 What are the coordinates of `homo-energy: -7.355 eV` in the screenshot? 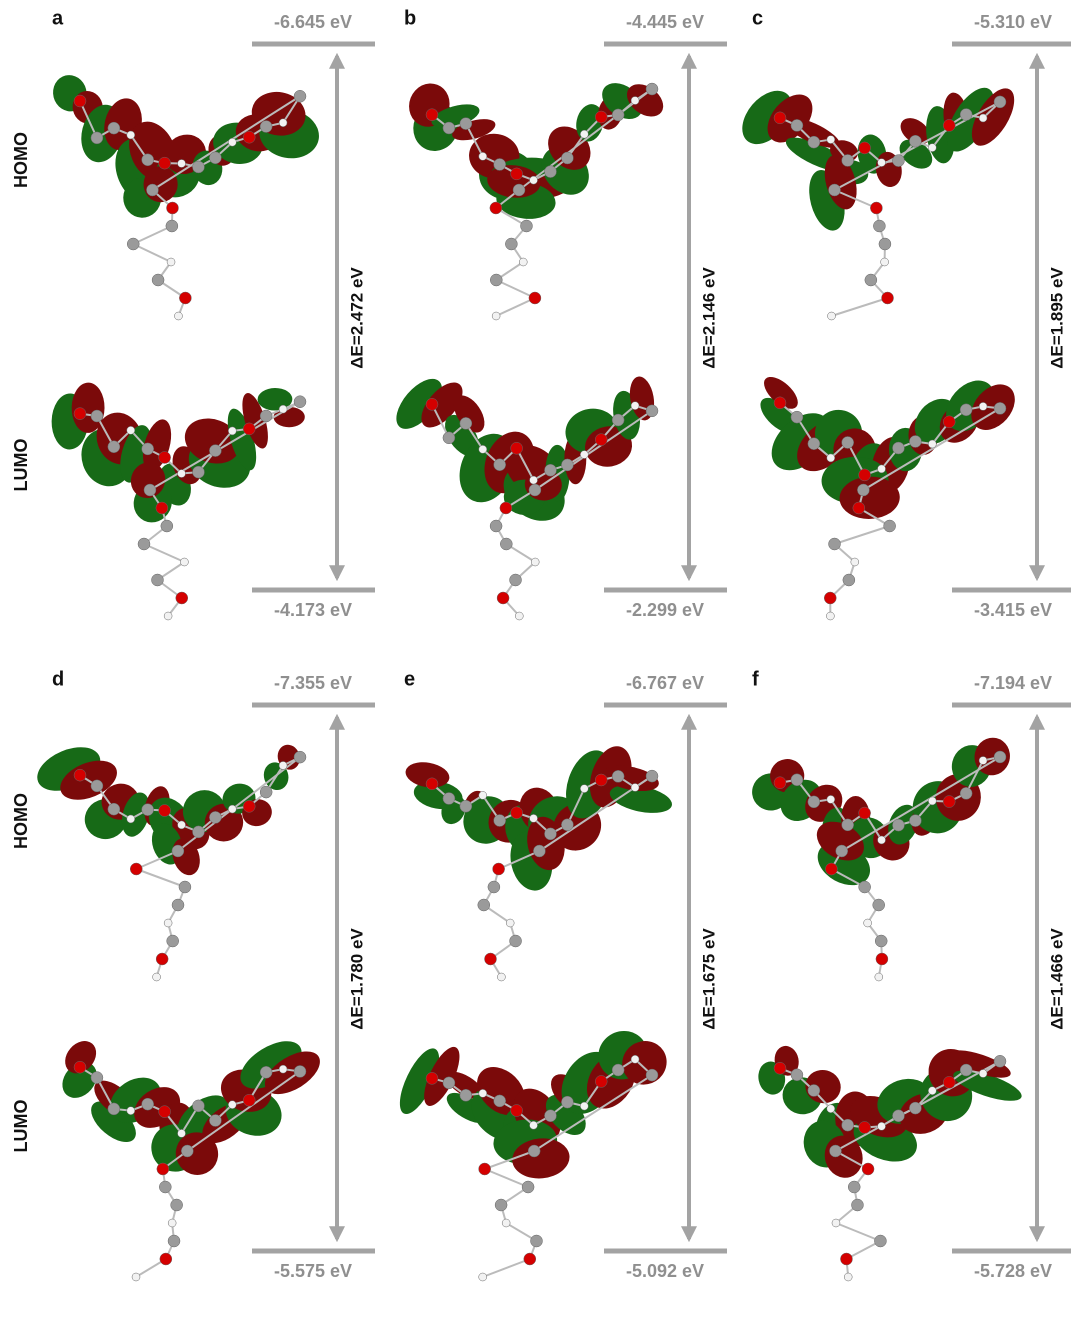 It's located at (313, 683).